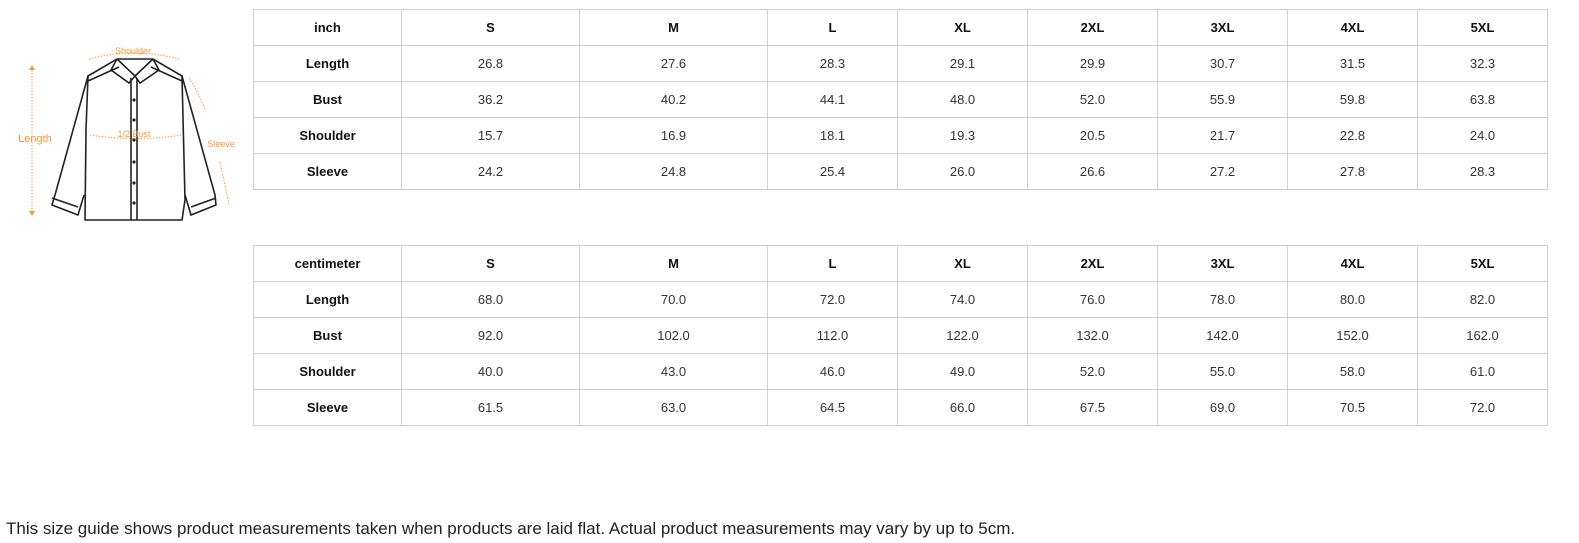 This screenshot has width=1579, height=543. I want to click on measurement-cell: 16.9, so click(673, 135).